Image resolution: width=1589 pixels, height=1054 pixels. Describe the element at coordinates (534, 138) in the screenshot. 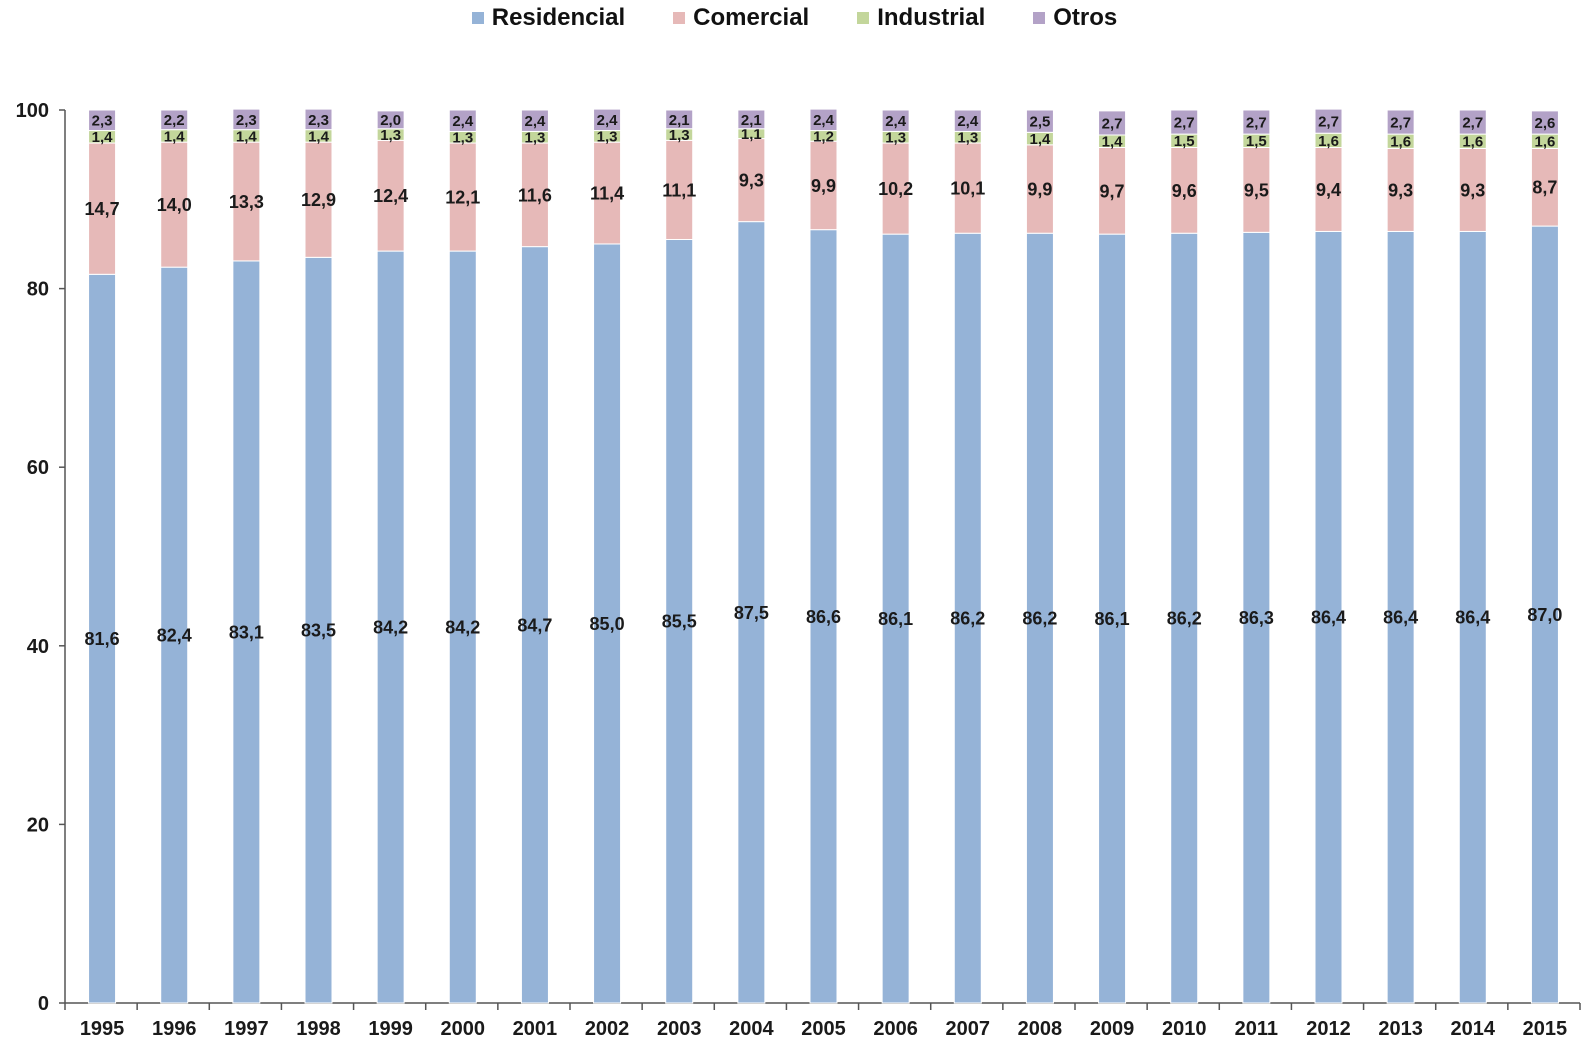

I see `data-label-industrial-2001: 1,3` at that location.